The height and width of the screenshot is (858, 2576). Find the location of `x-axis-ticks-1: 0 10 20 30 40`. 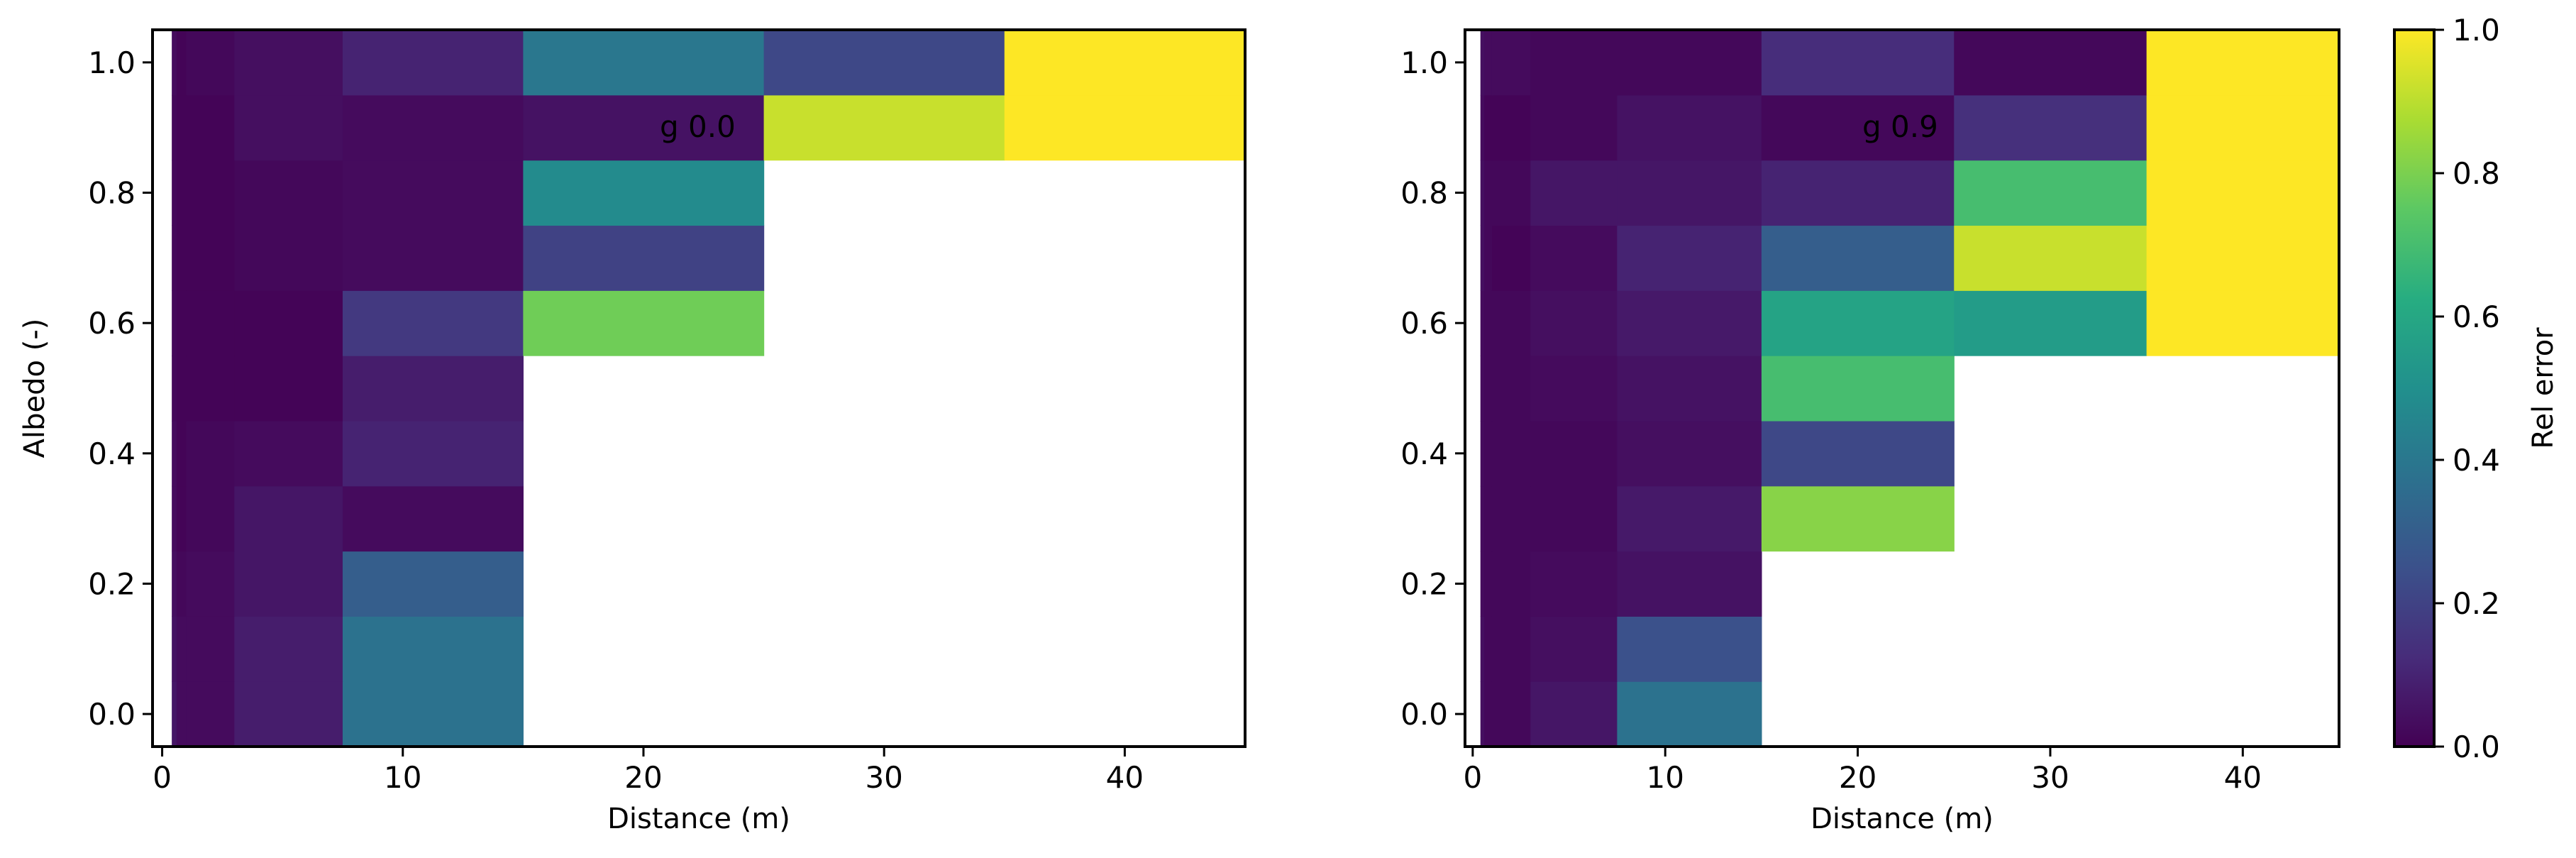

x-axis-ticks-1: 0 10 20 30 40 is located at coordinates (648, 771).